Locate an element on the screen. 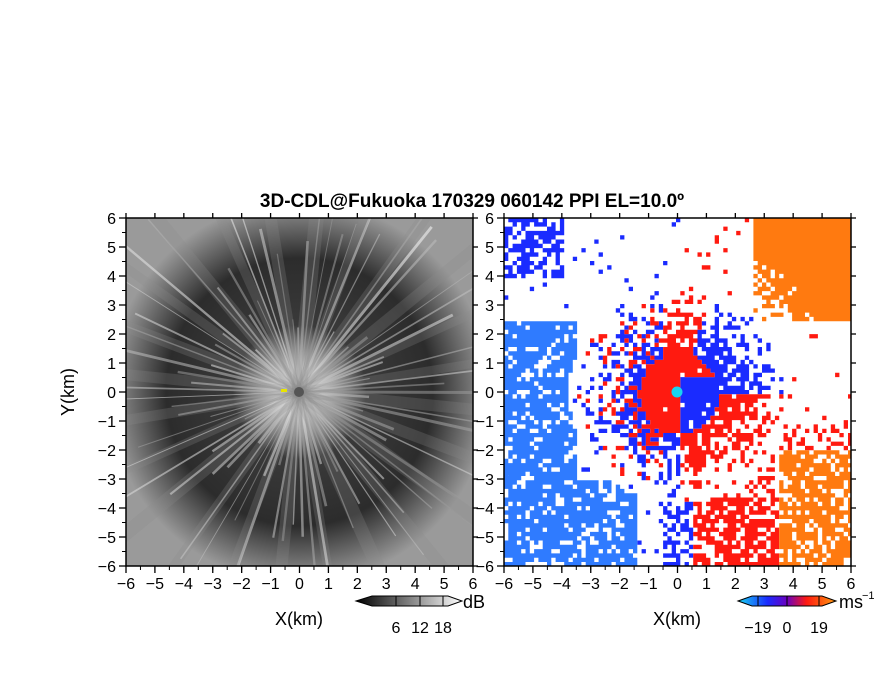 The image size is (880, 685). yellow-spot is located at coordinates (284, 390).